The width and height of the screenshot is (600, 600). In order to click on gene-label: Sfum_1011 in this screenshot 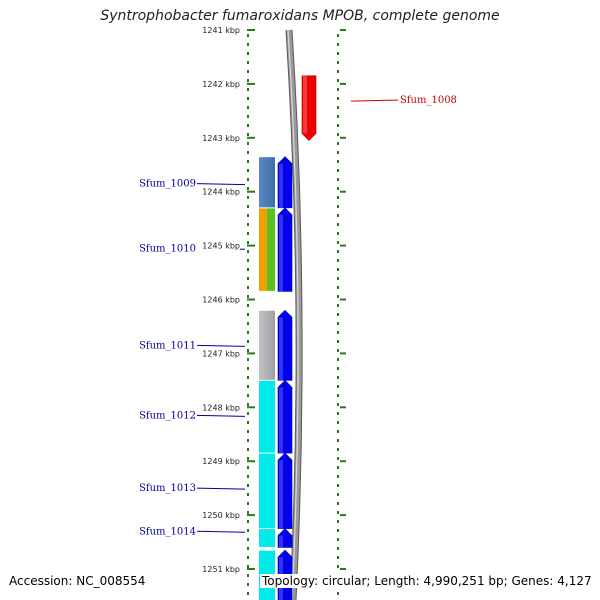, I will do `click(167, 345)`.